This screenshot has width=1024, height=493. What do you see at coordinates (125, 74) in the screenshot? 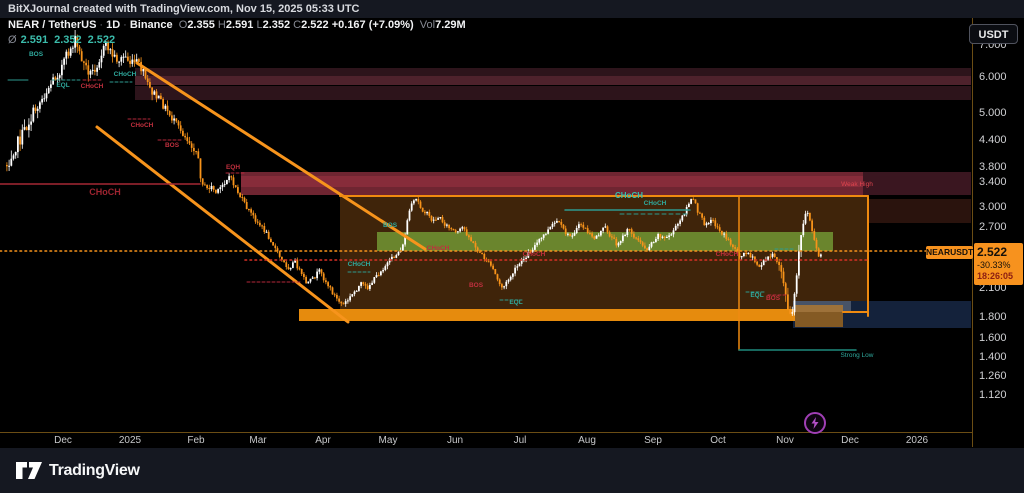
I see `structure-label-choch-3: CHoCH` at bounding box center [125, 74].